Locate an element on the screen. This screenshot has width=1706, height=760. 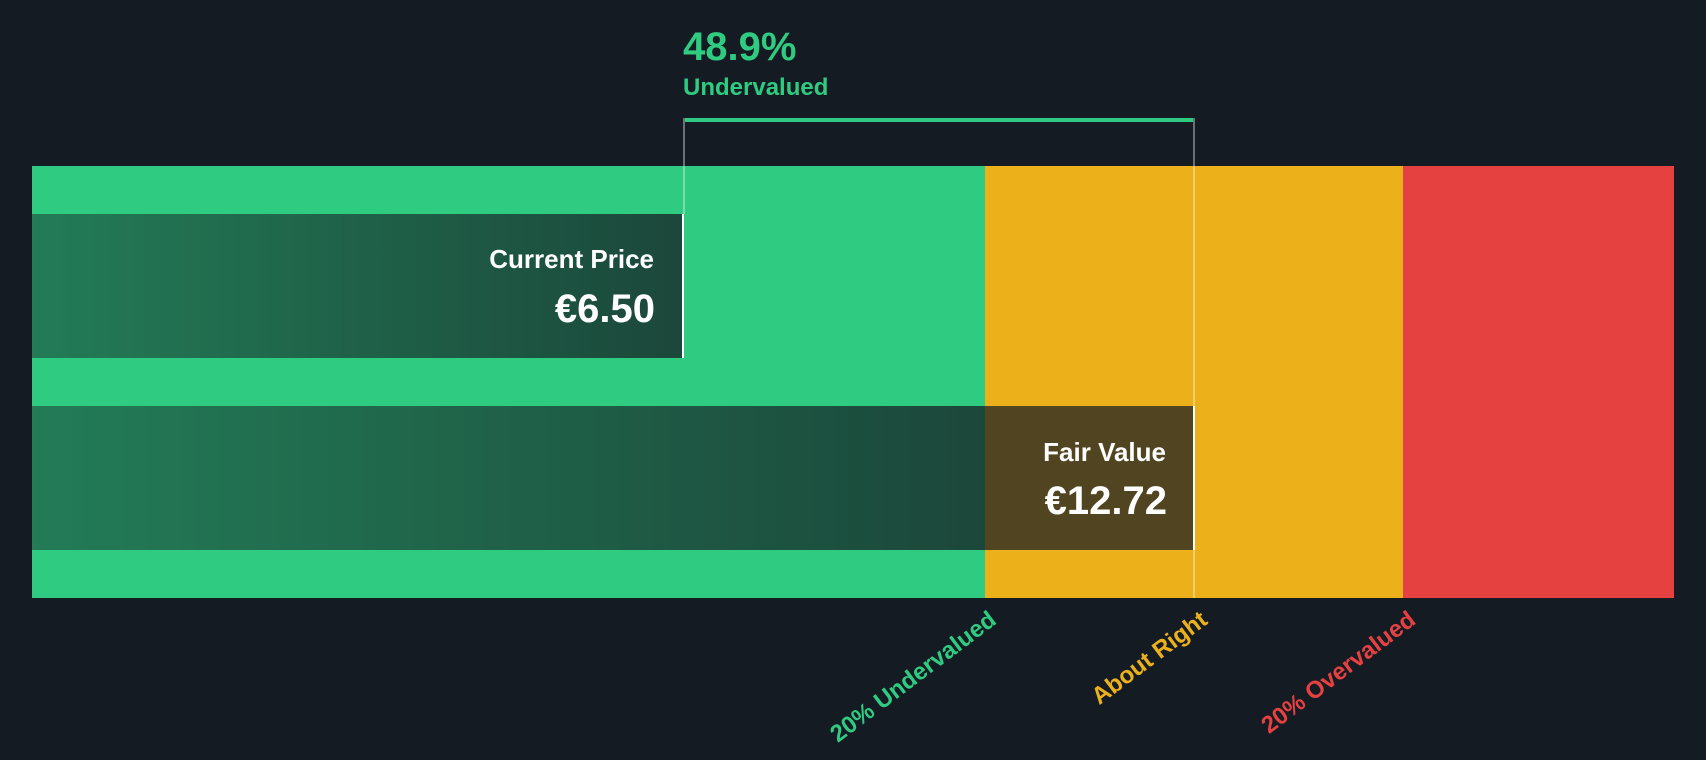
fair-value-bar-yellow is located at coordinates (1089, 478).